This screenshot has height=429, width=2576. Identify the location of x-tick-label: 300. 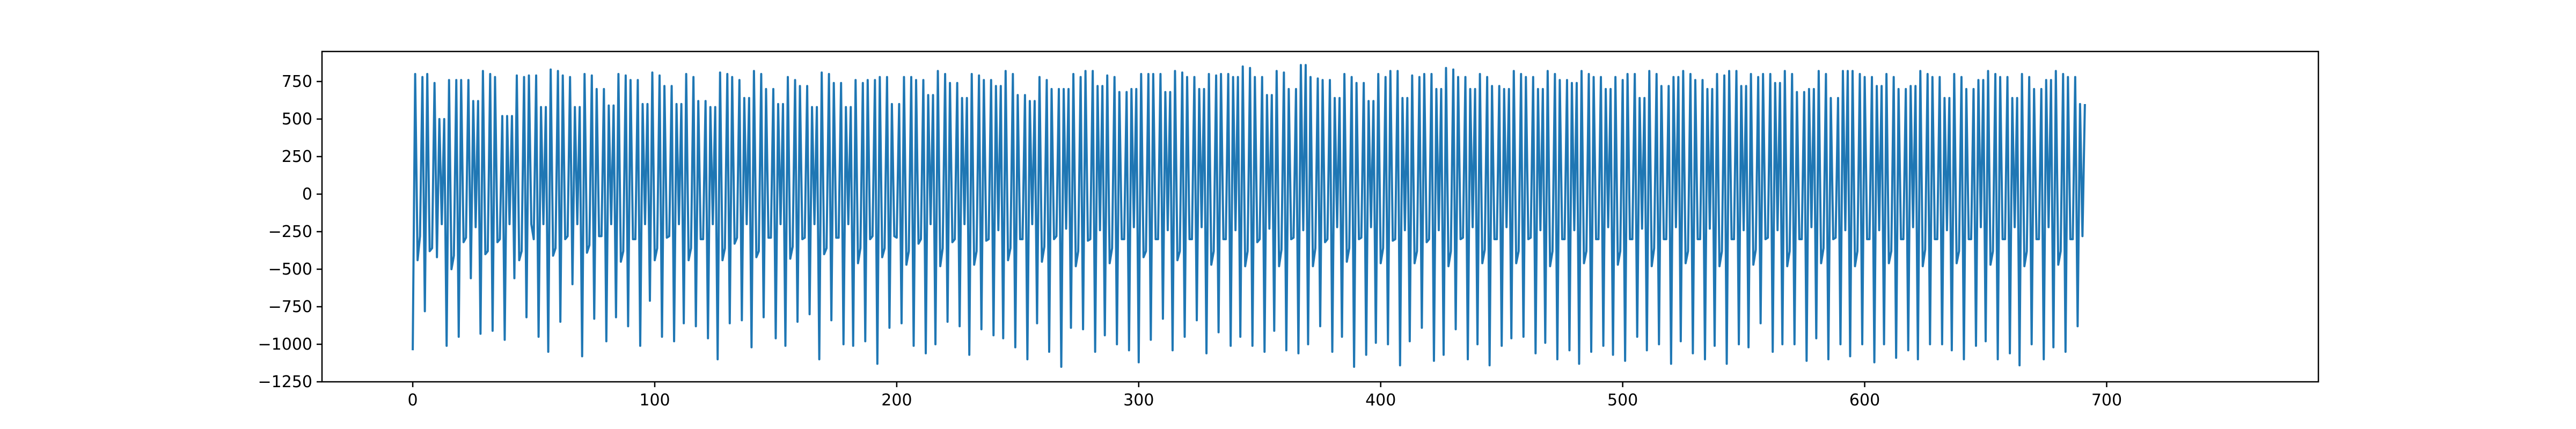
(1138, 400).